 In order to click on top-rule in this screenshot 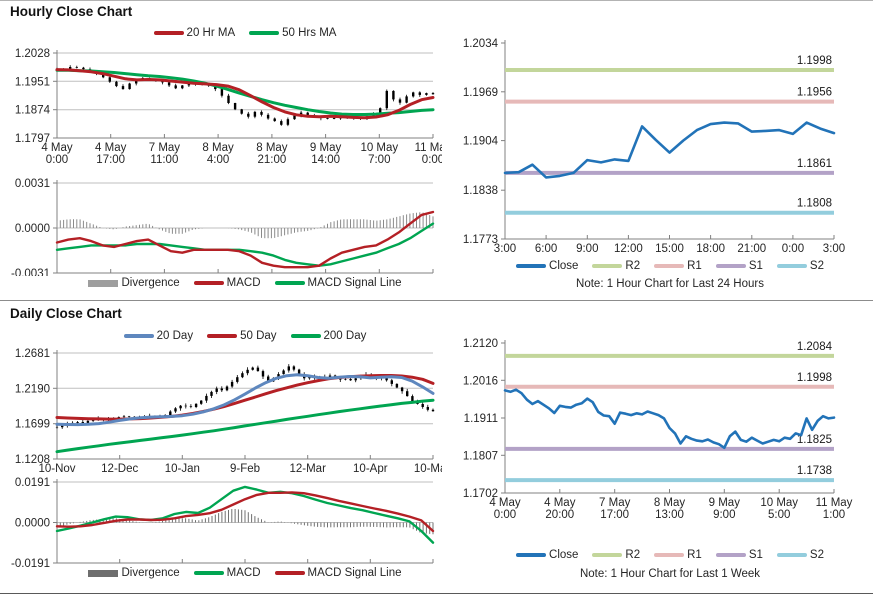, I will do `click(436, 0)`.